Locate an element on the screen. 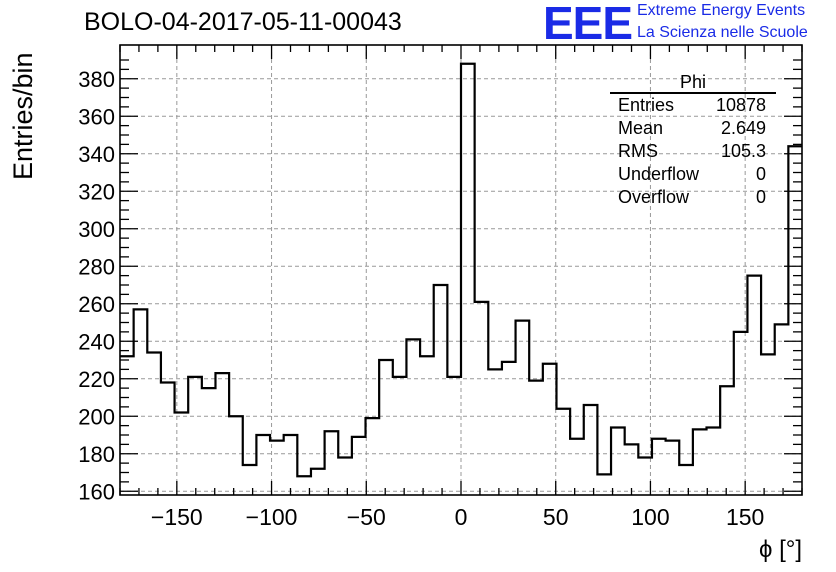  logo-line-2: La Scienza nelle Scuole is located at coordinates (722, 32).